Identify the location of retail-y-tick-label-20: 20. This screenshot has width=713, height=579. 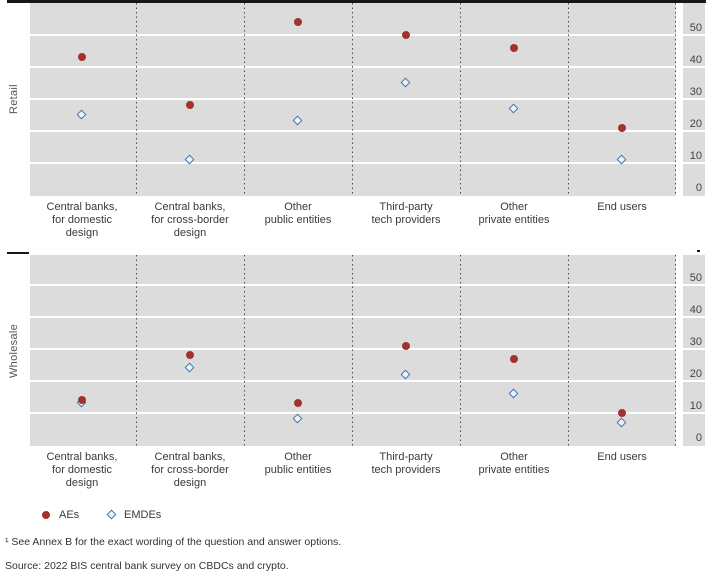
(695, 124).